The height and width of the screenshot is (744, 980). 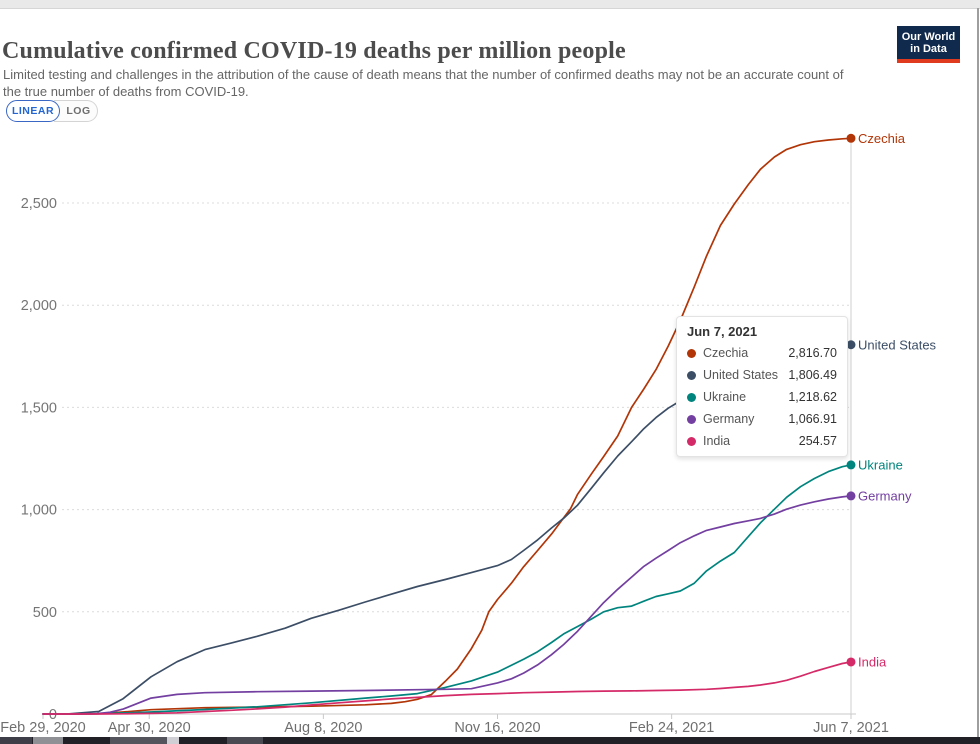 What do you see at coordinates (817, 441) in the screenshot?
I see `tooltip-series-value: 254.57` at bounding box center [817, 441].